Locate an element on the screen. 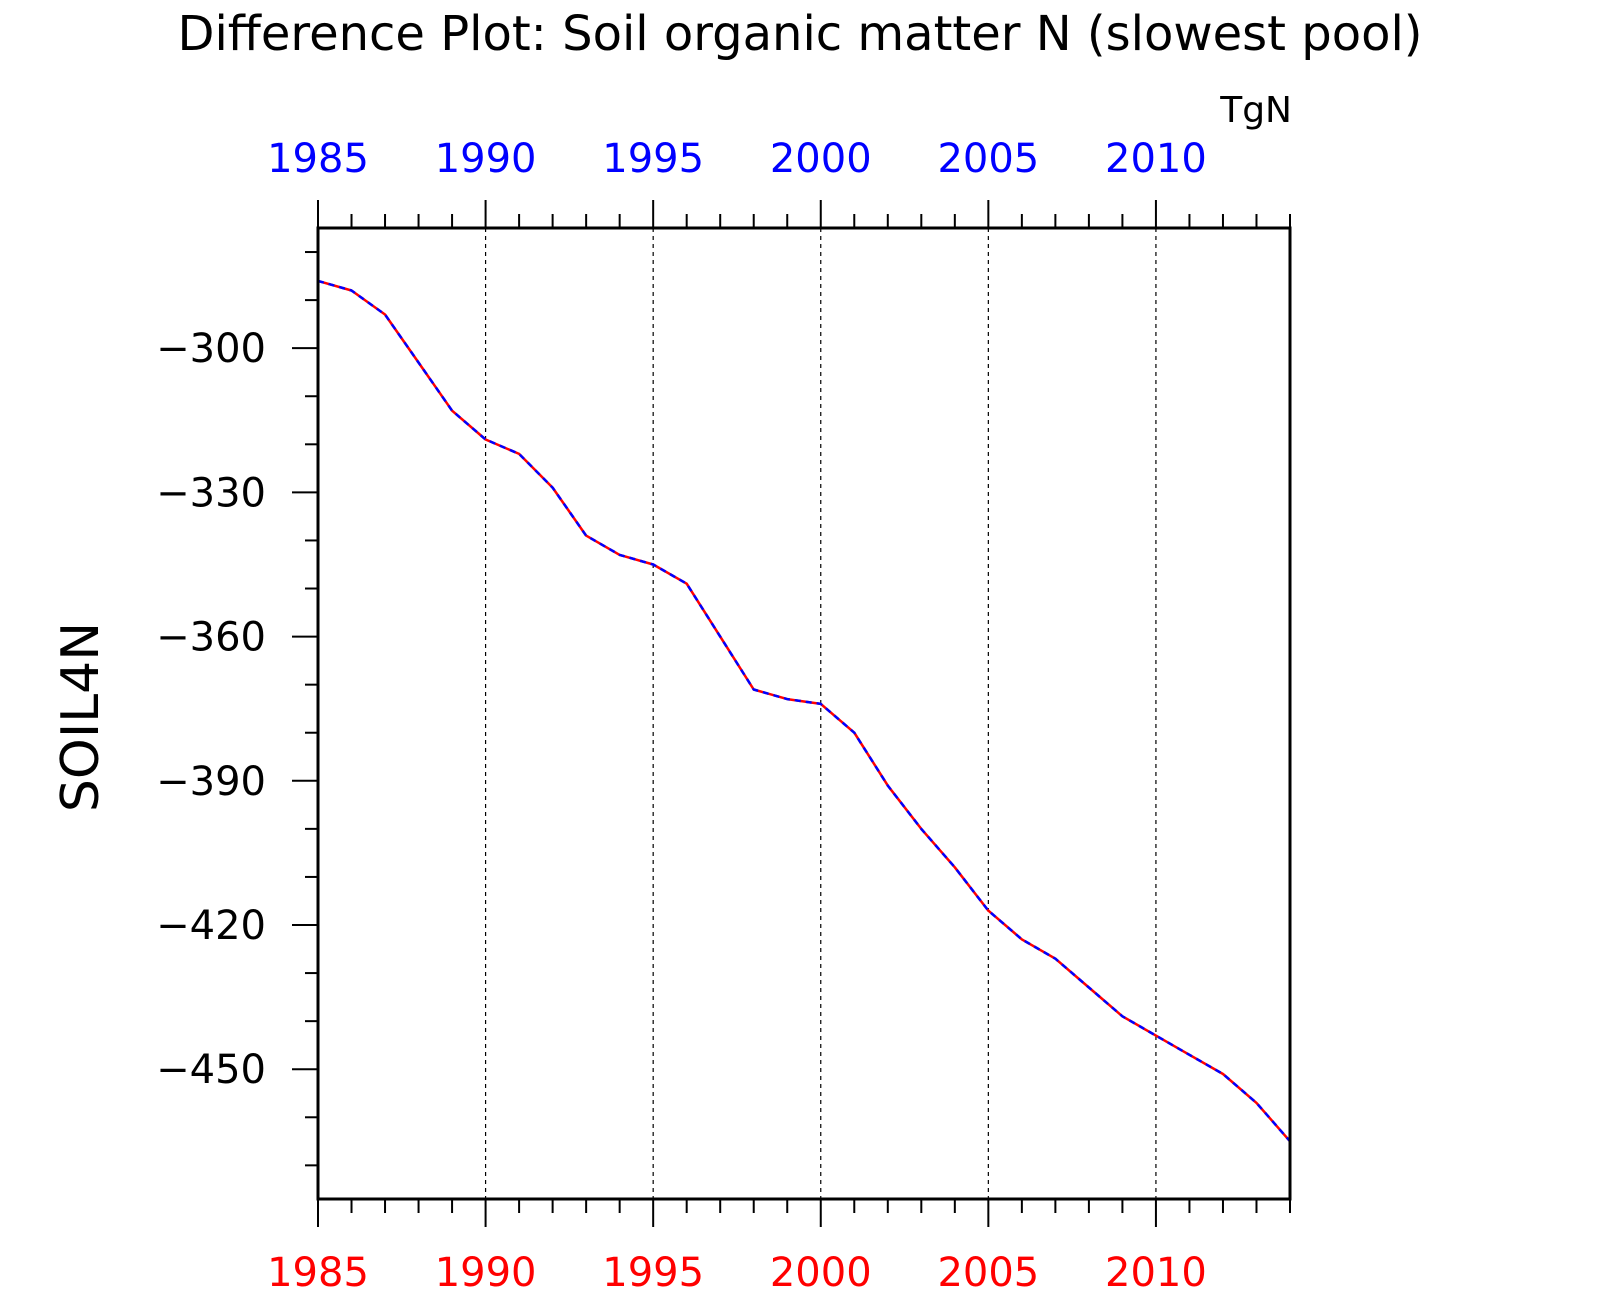 The image size is (1608, 1290). x-tick-label-top-1990: 1990 is located at coordinates (486, 159).